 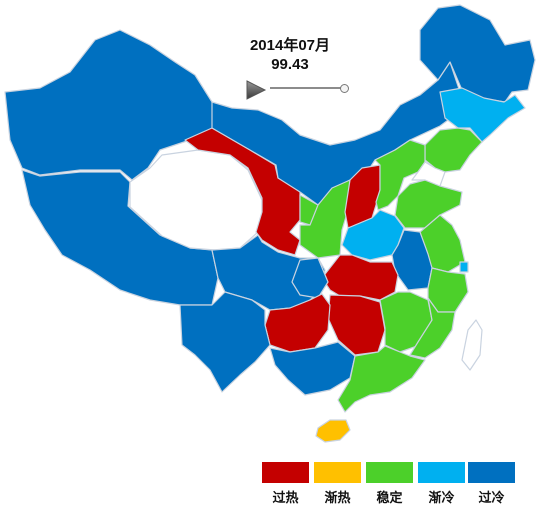 I want to click on region-hebei, so click(x=400, y=175).